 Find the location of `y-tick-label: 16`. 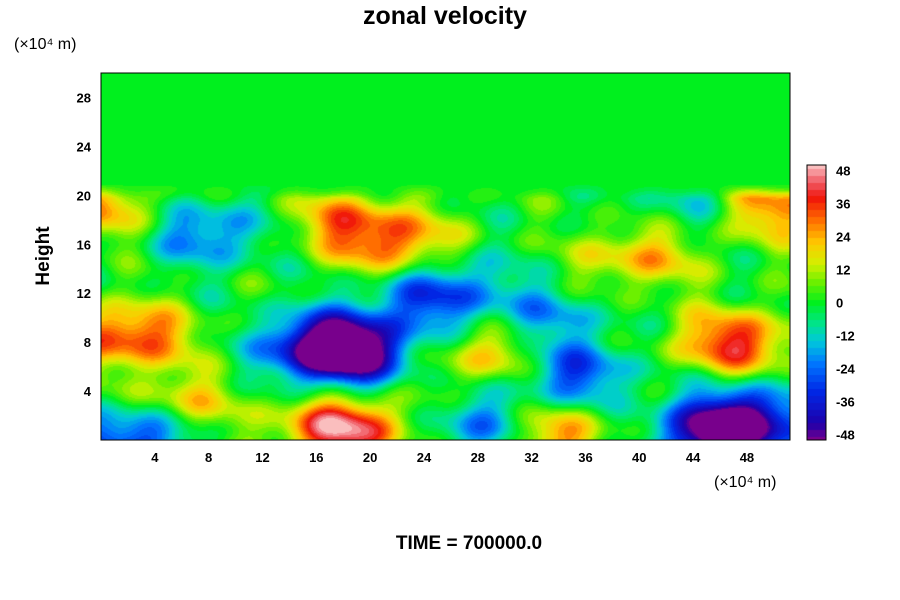

y-tick-label: 16 is located at coordinates (84, 244).